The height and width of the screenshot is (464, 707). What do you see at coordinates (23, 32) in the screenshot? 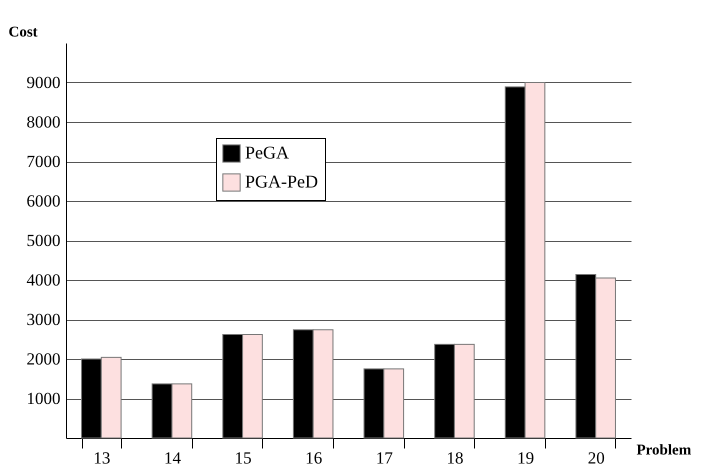
I see `y-axis-title: Cost` at bounding box center [23, 32].